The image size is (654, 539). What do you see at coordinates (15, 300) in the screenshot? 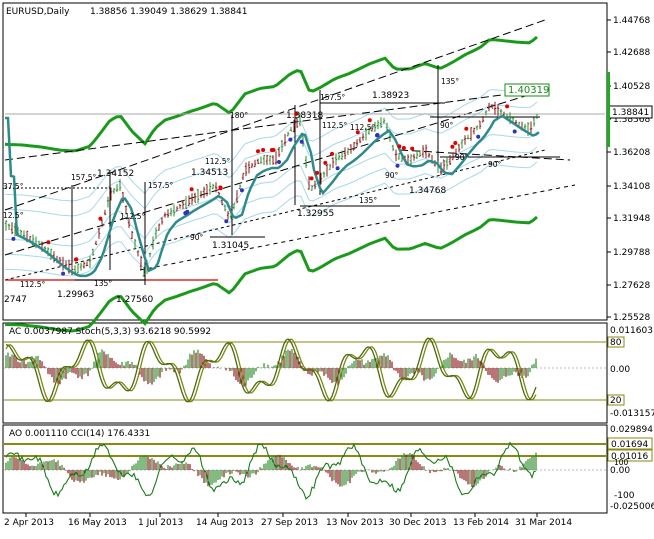
I see `price-annotation-label: 2747` at bounding box center [15, 300].